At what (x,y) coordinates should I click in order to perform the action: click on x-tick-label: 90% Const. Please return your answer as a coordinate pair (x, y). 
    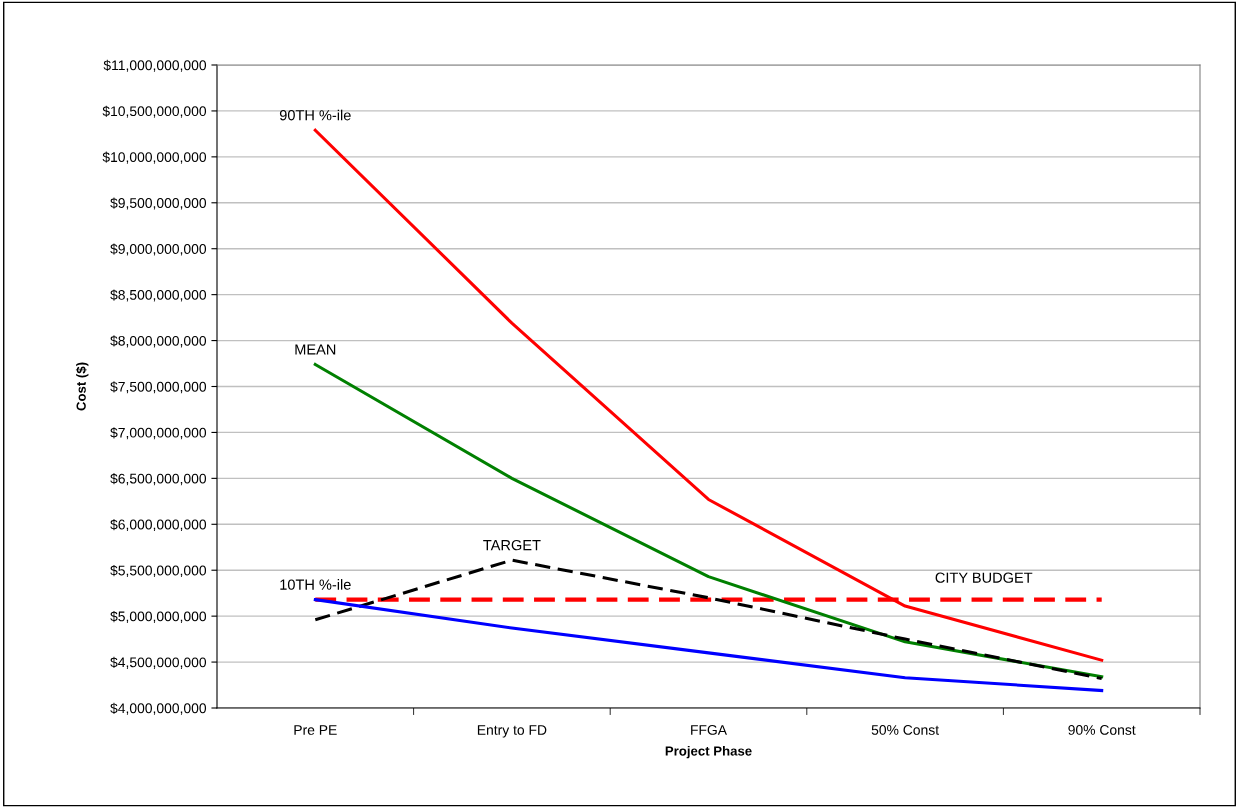
    Looking at the image, I should click on (1102, 730).